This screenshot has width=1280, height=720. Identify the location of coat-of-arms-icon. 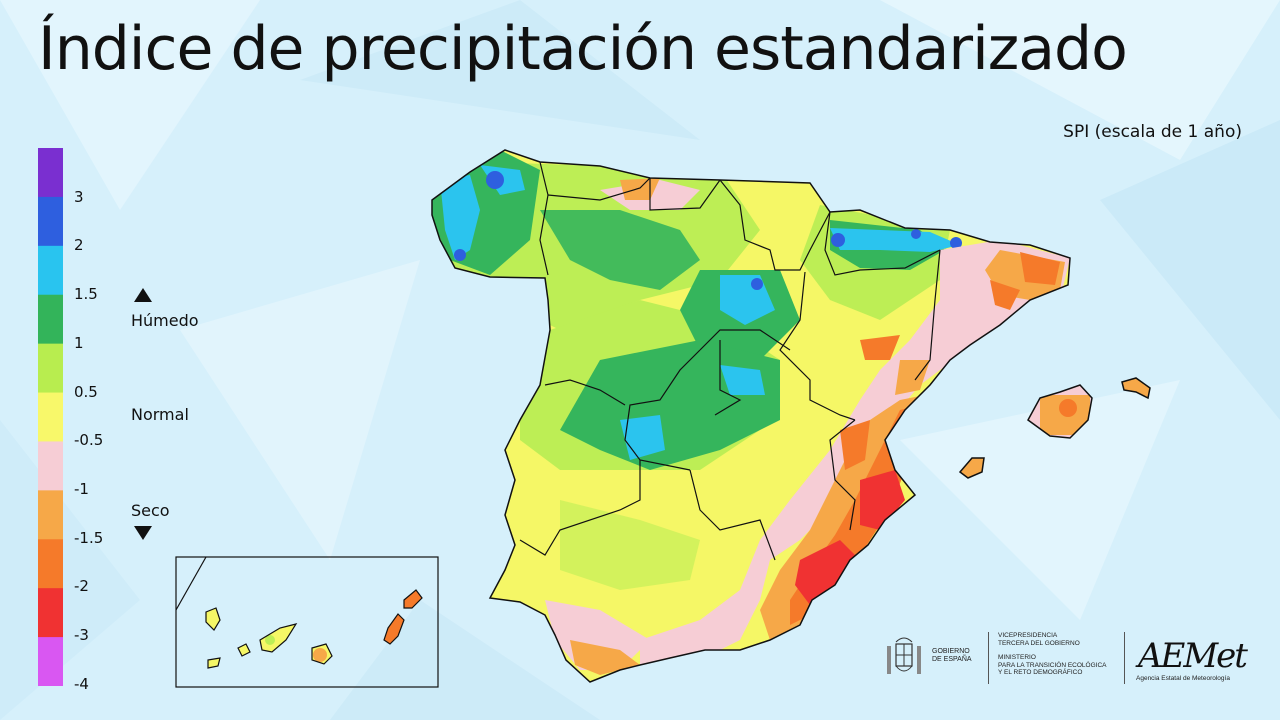
(904, 655).